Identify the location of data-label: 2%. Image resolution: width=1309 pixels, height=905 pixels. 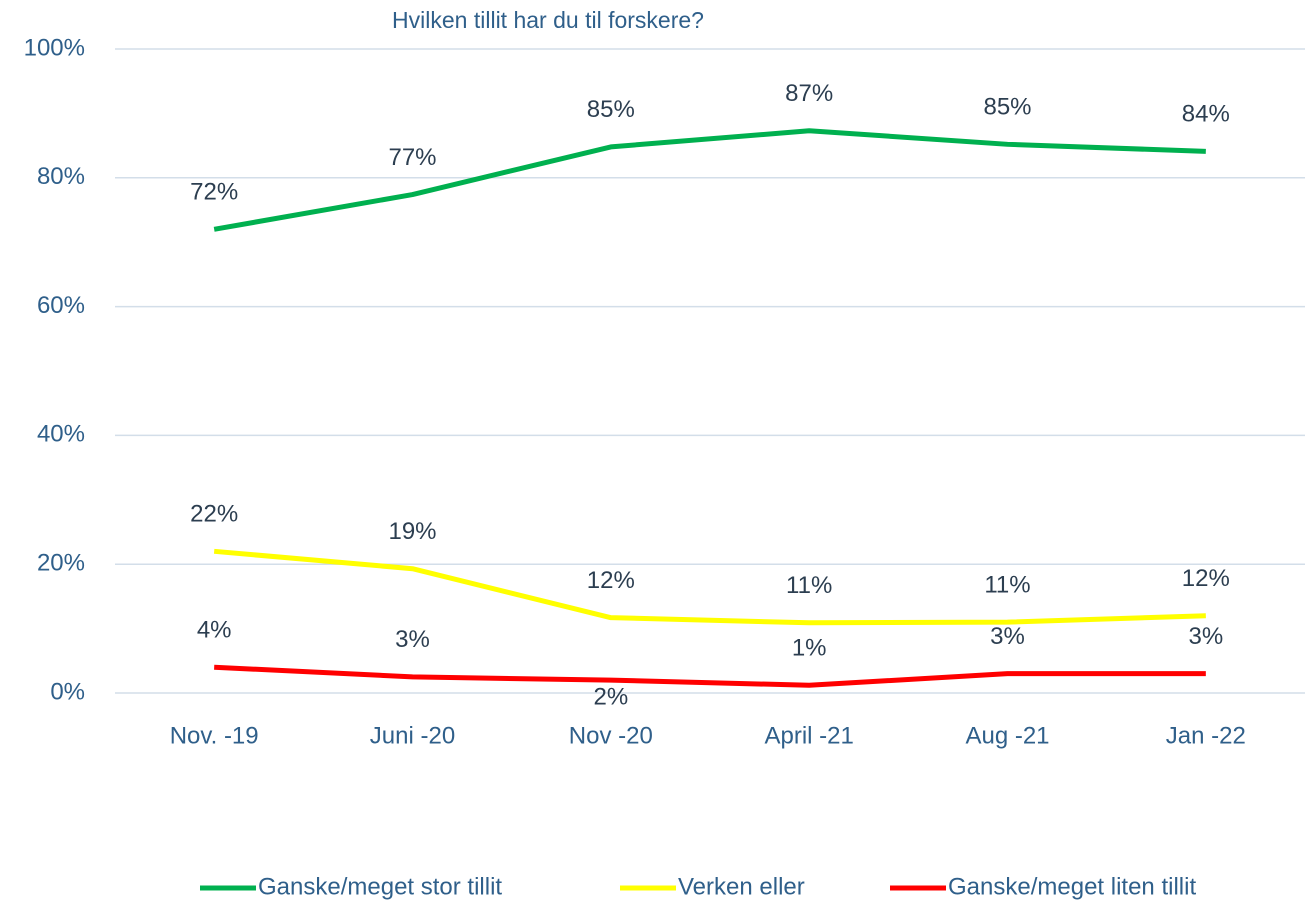
(610, 696).